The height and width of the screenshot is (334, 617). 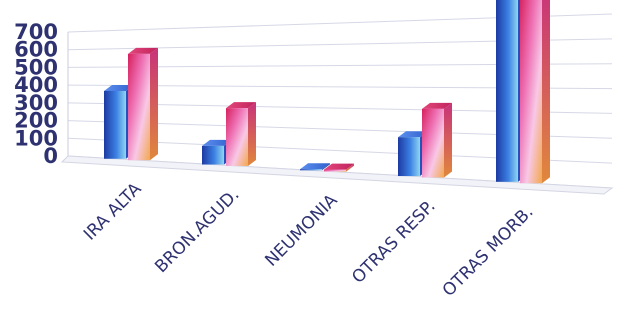 What do you see at coordinates (36, 50) in the screenshot?
I see `y-tick-label: 600` at bounding box center [36, 50].